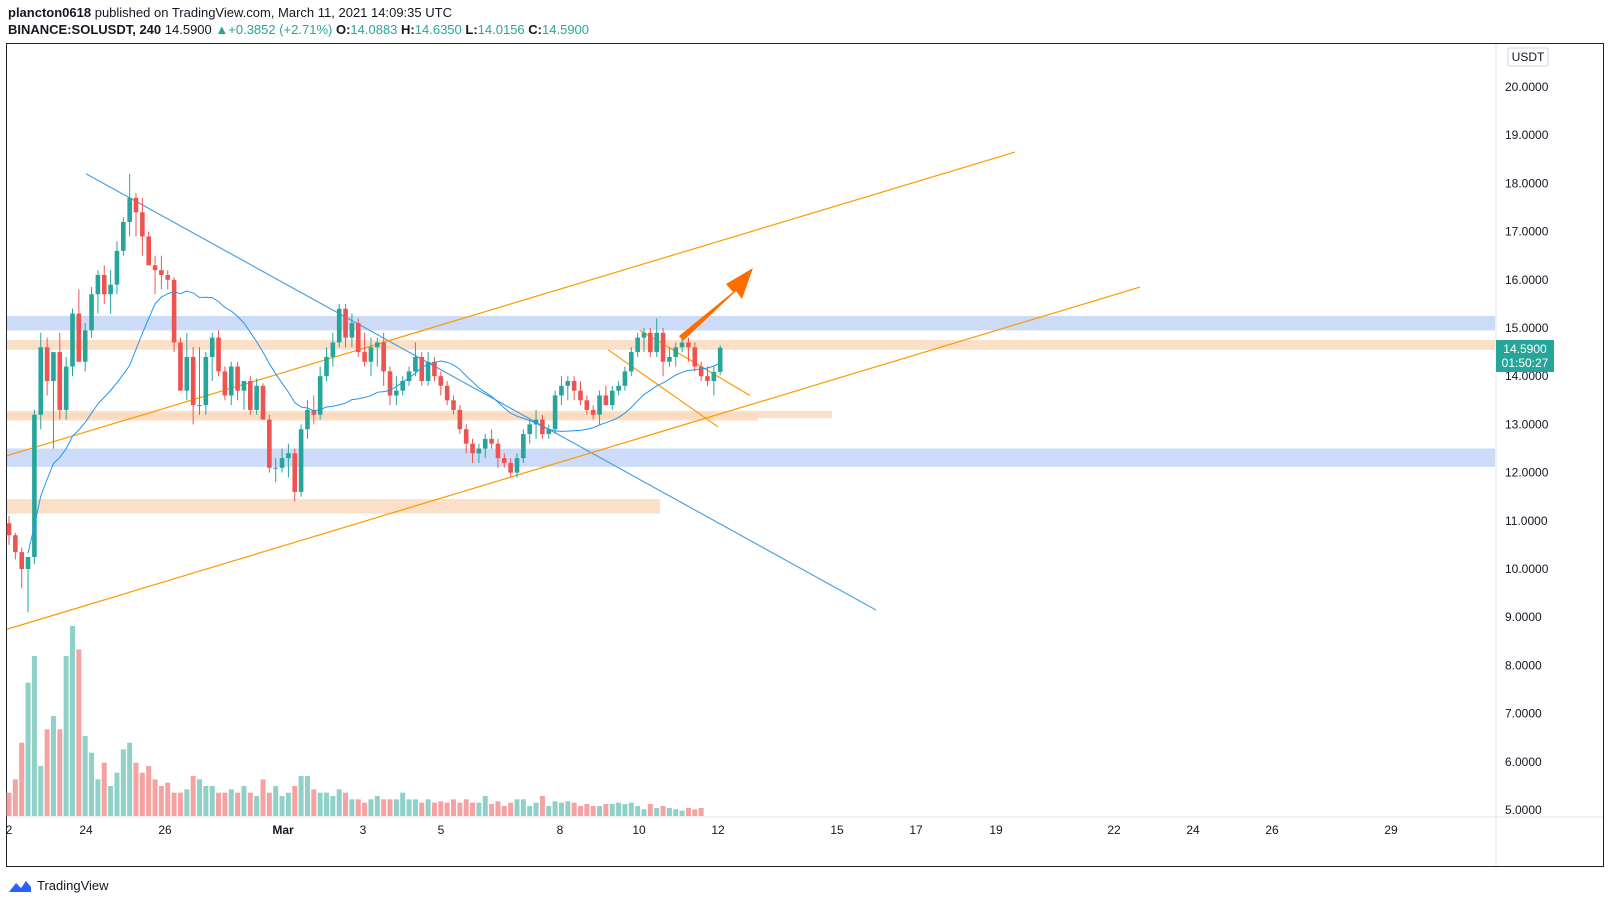 Image resolution: width=1610 pixels, height=904 pixels. Describe the element at coordinates (1527, 87) in the screenshot. I see `price-tick-label: 20.0000` at that location.